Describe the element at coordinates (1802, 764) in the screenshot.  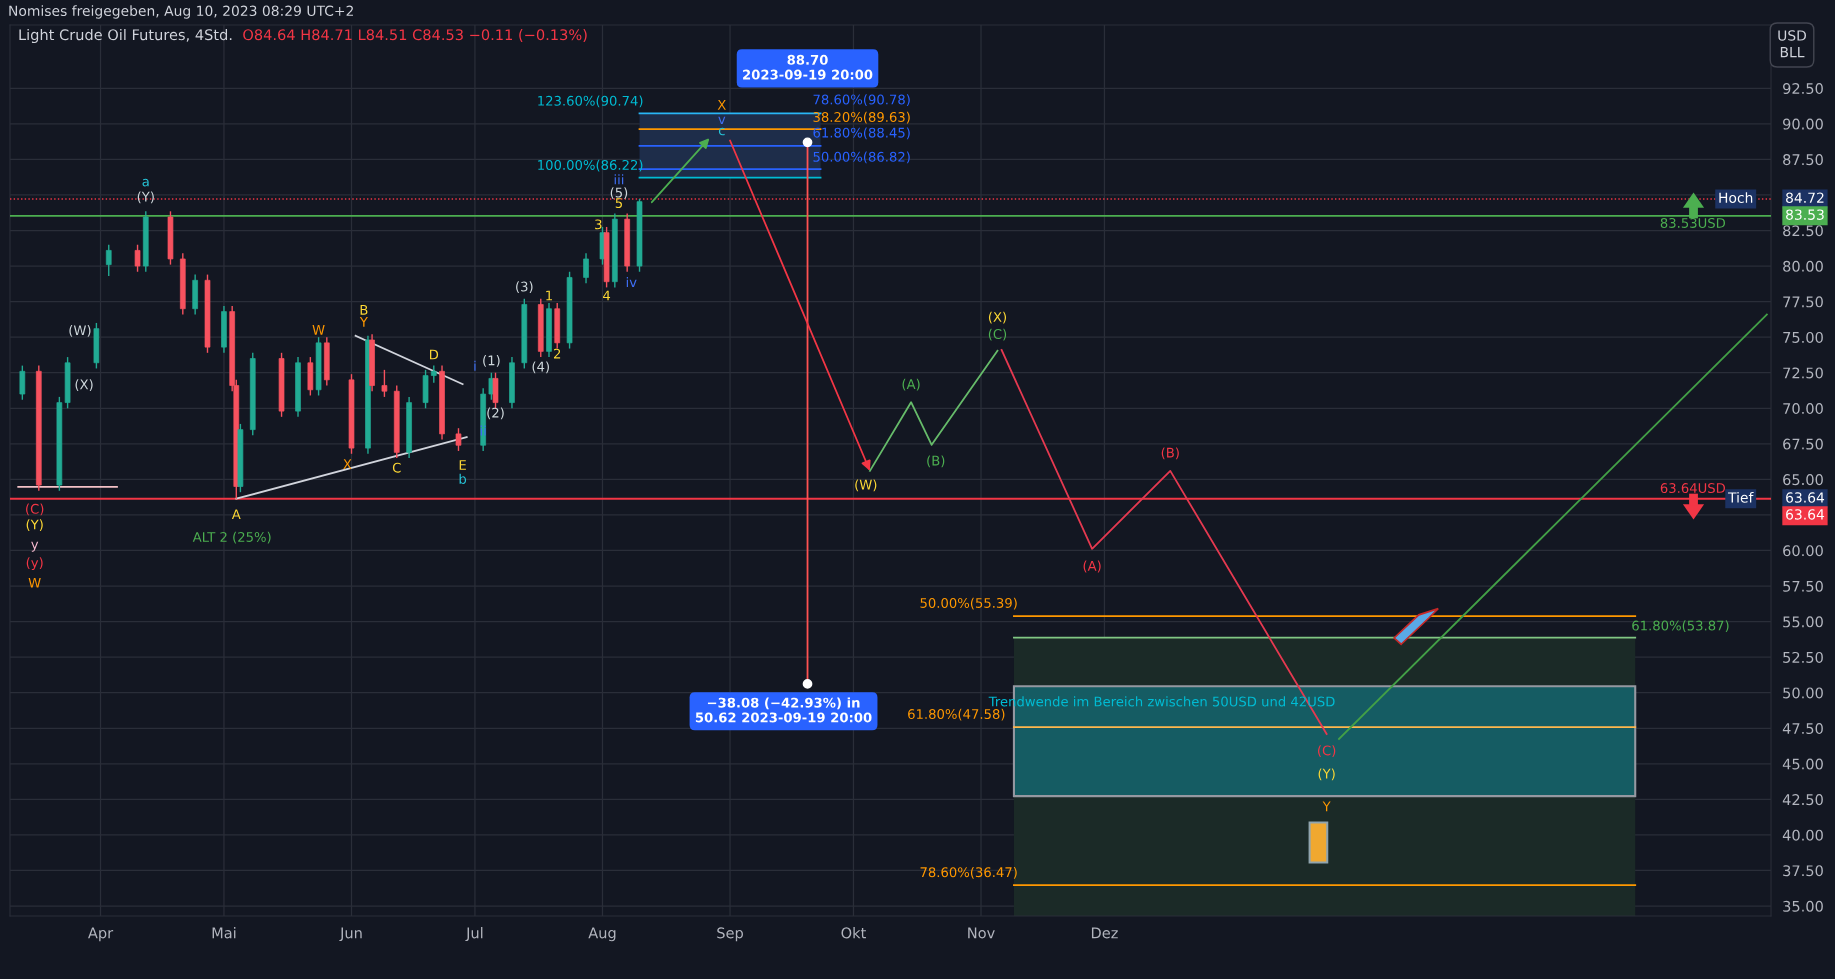
I see `y-tick-label: 45.00` at that location.